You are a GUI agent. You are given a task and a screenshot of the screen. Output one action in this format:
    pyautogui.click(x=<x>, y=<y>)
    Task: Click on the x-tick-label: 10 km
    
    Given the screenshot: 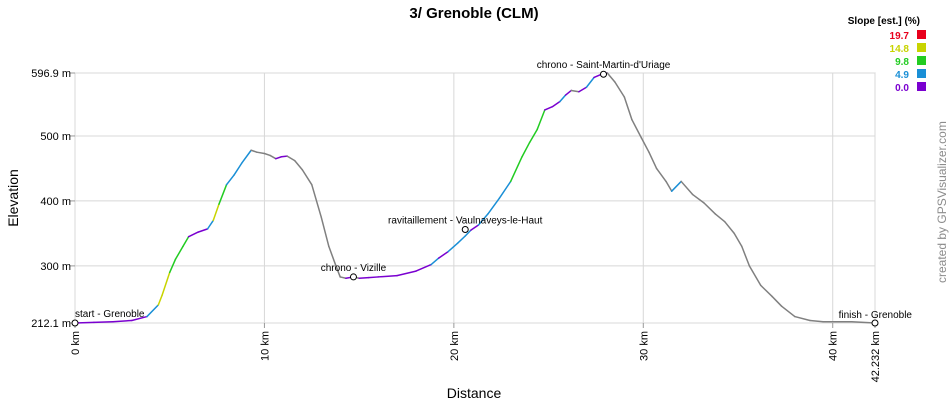 What is the action you would take?
    pyautogui.click(x=265, y=346)
    